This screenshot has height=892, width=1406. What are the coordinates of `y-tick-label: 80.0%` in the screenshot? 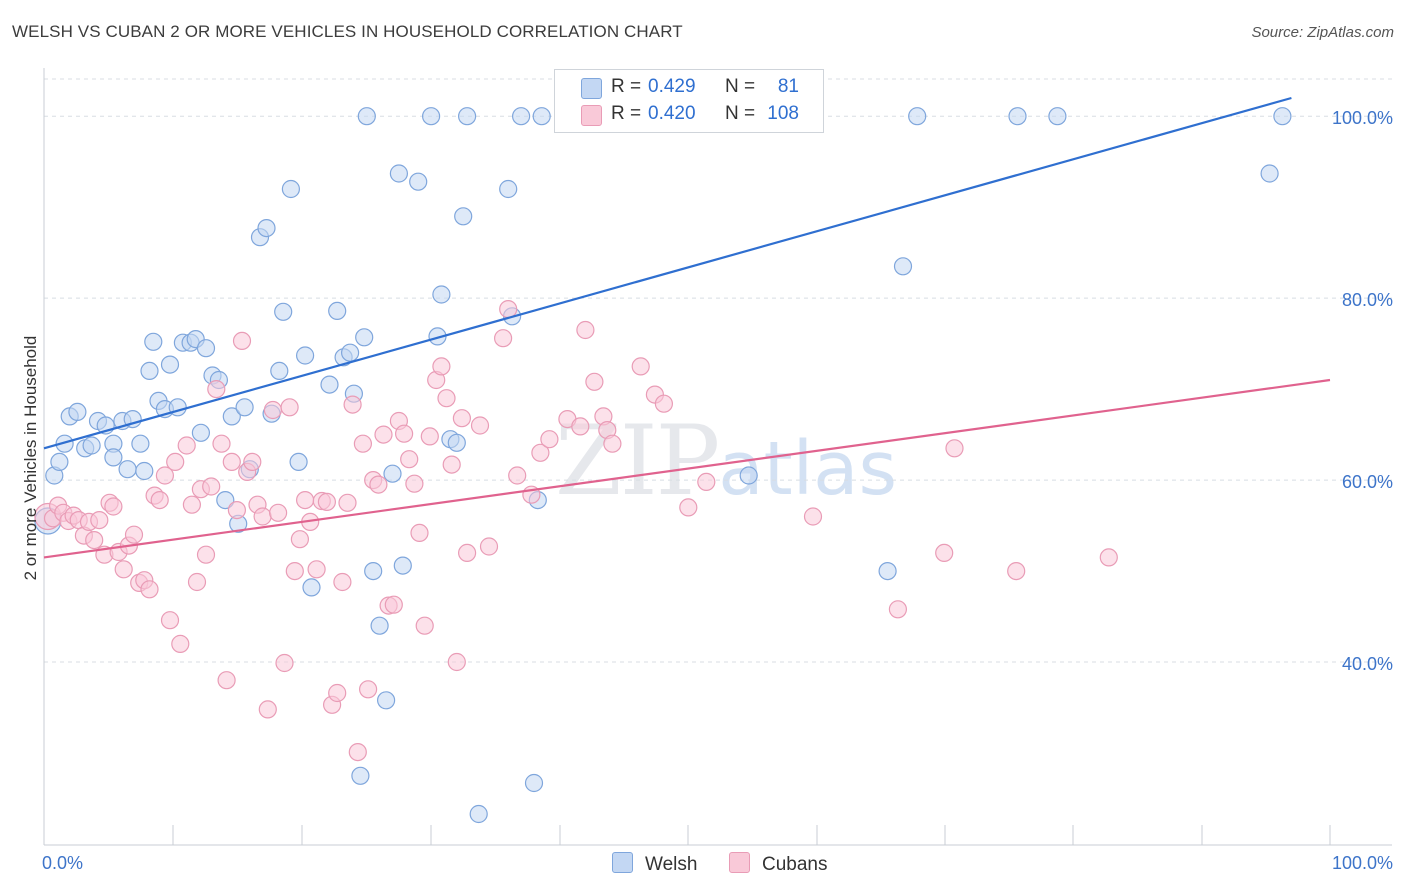 It's located at (1367, 300).